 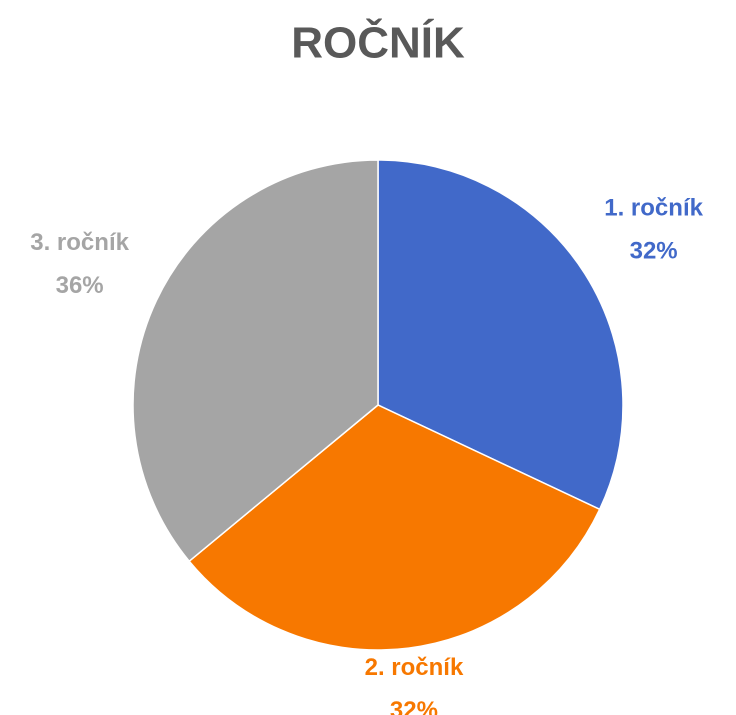 What do you see at coordinates (79, 242) in the screenshot?
I see `slice-category-label: 3. ročník` at bounding box center [79, 242].